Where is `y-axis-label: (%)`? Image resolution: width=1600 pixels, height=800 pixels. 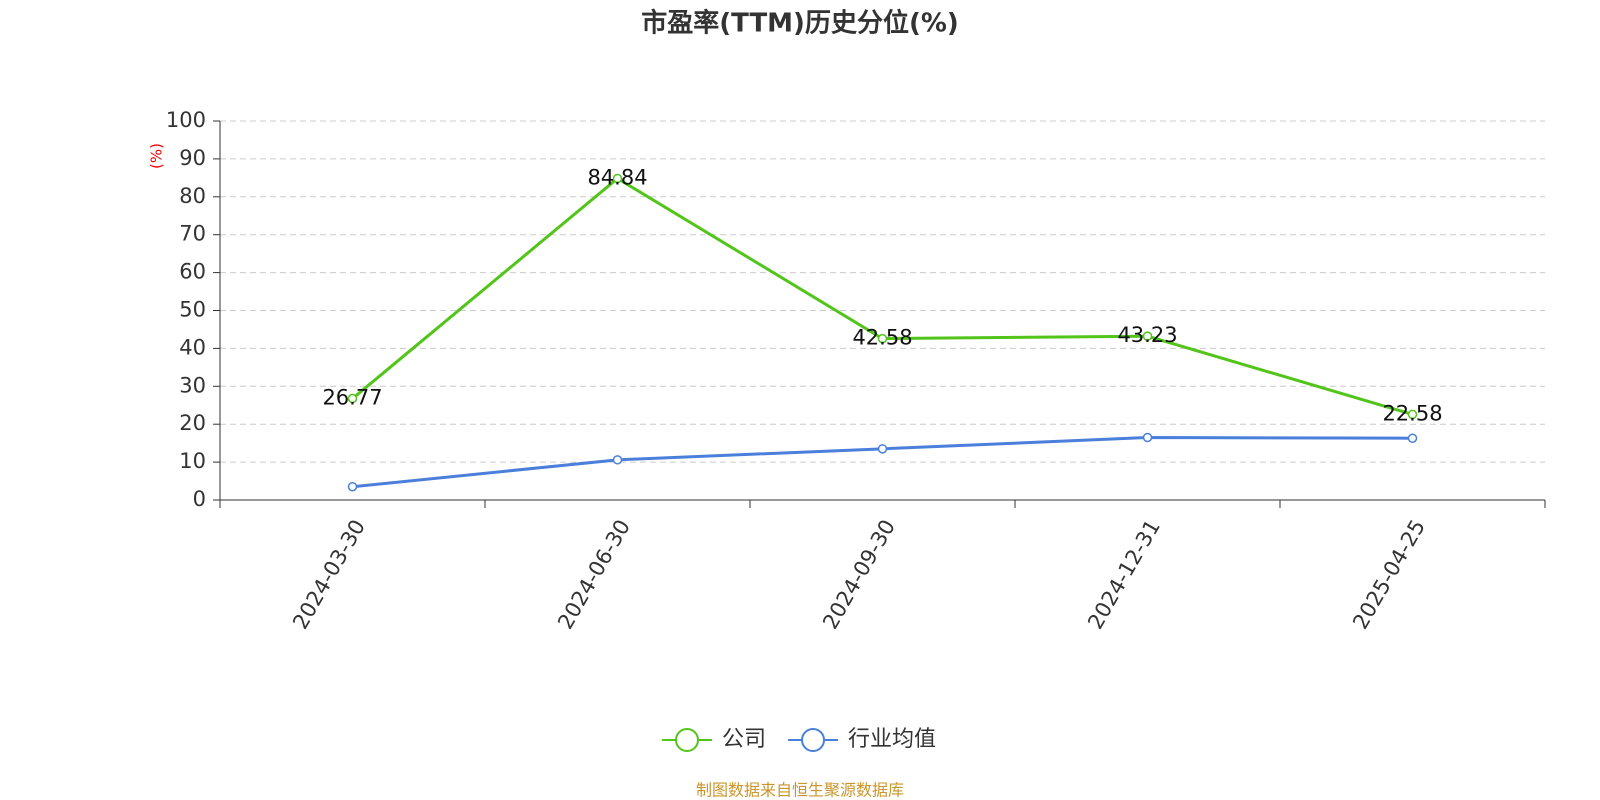 y-axis-label: (%) is located at coordinates (157, 156).